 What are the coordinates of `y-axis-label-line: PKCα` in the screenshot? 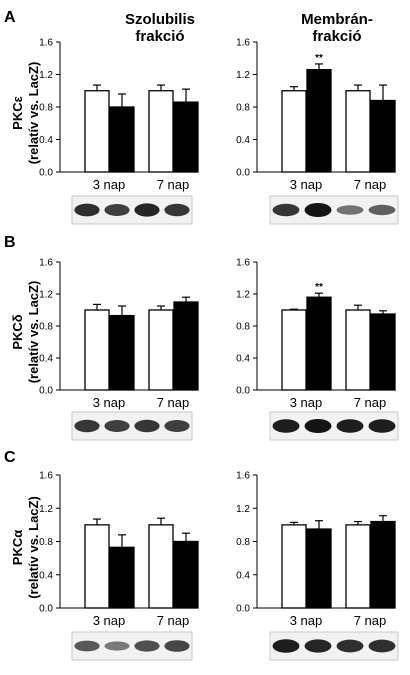 It's located at (17, 547).